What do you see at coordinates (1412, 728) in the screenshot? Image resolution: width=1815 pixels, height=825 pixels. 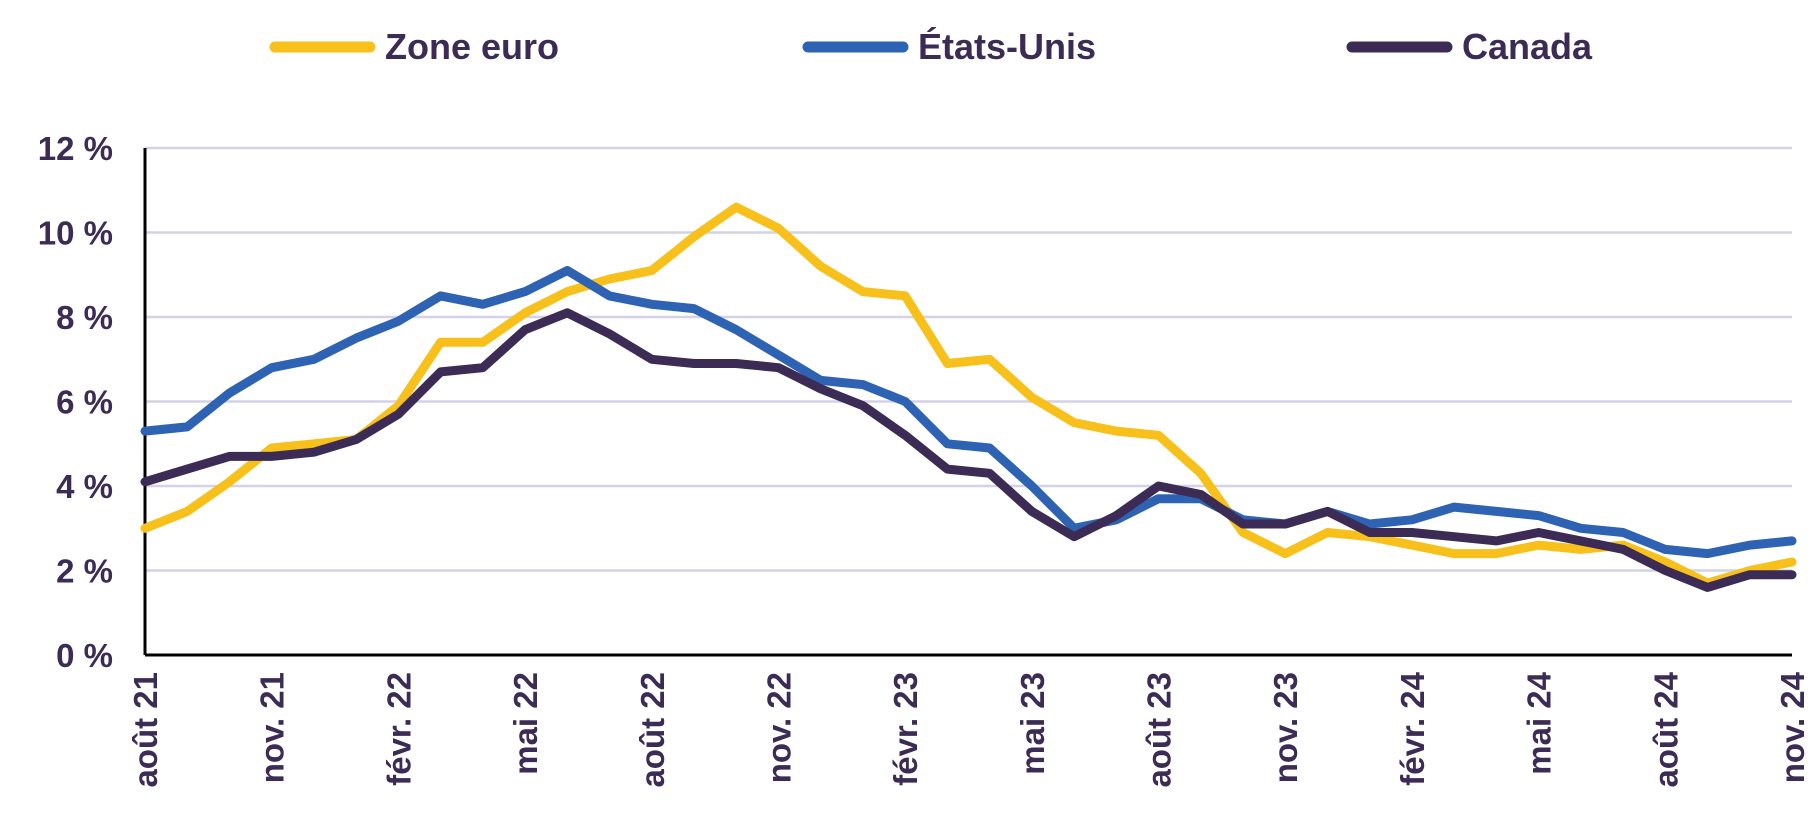 I see `x-tick-label: févr. 24` at bounding box center [1412, 728].